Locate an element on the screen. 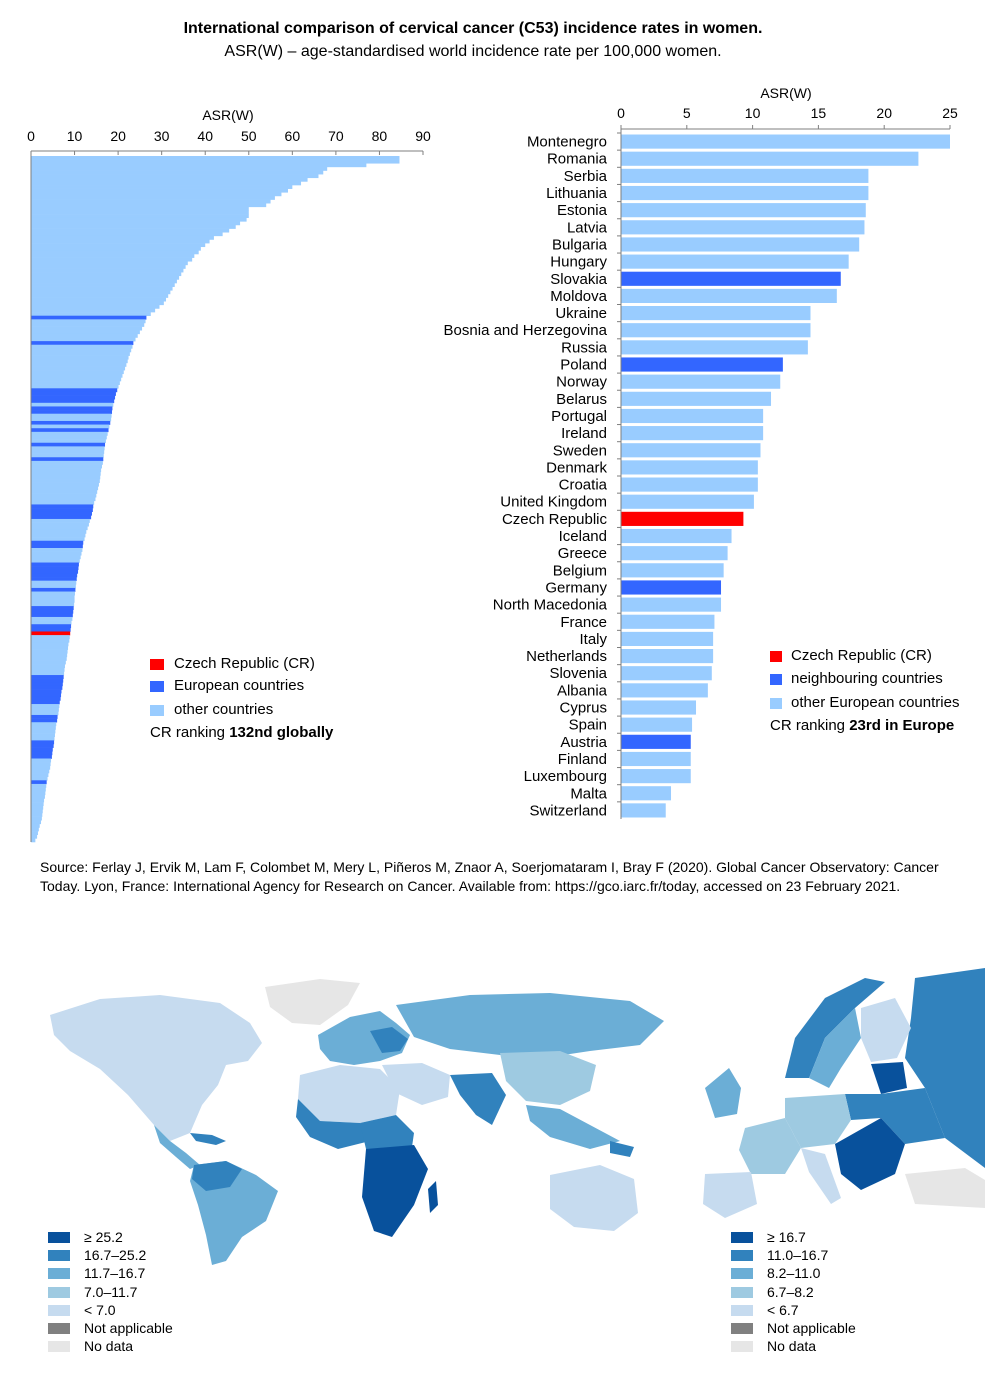 The image size is (1000, 1381). europe-category-label: Iceland is located at coordinates (583, 536).